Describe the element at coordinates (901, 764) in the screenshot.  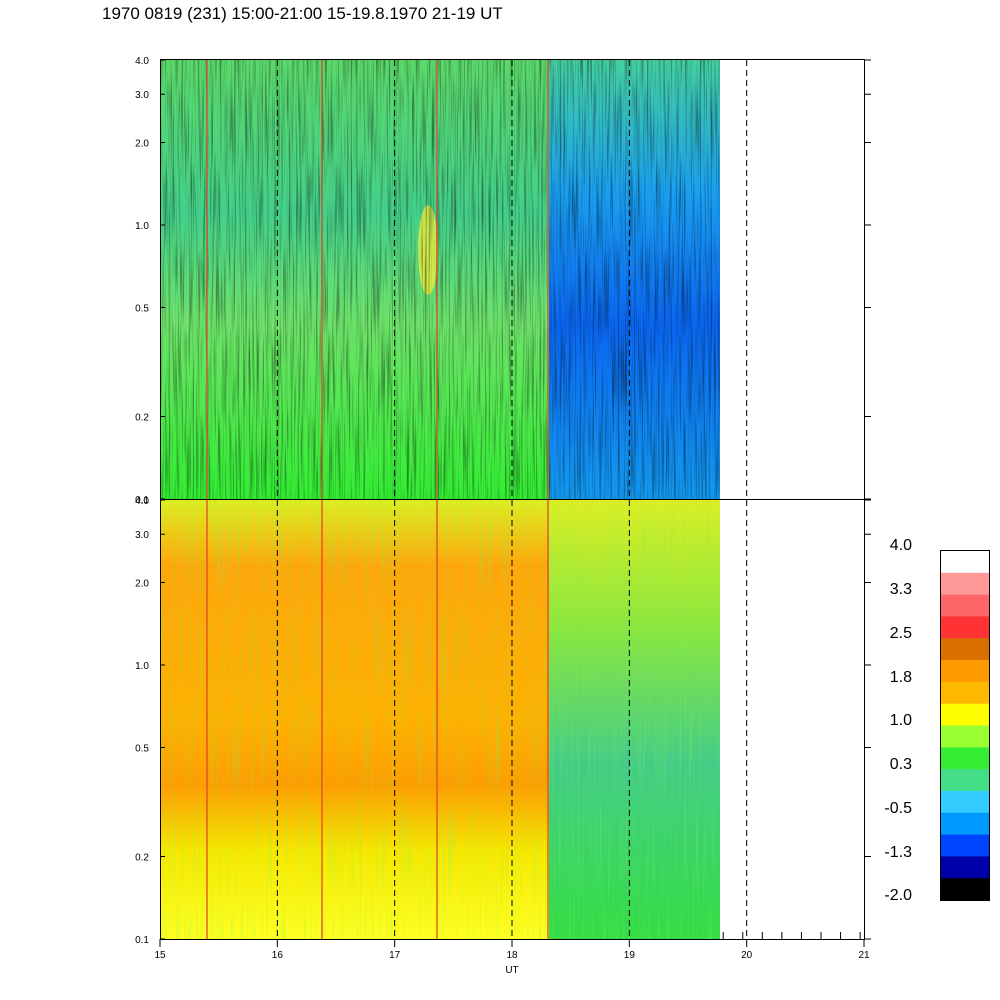
I see `colorbar-label: 0.3` at that location.